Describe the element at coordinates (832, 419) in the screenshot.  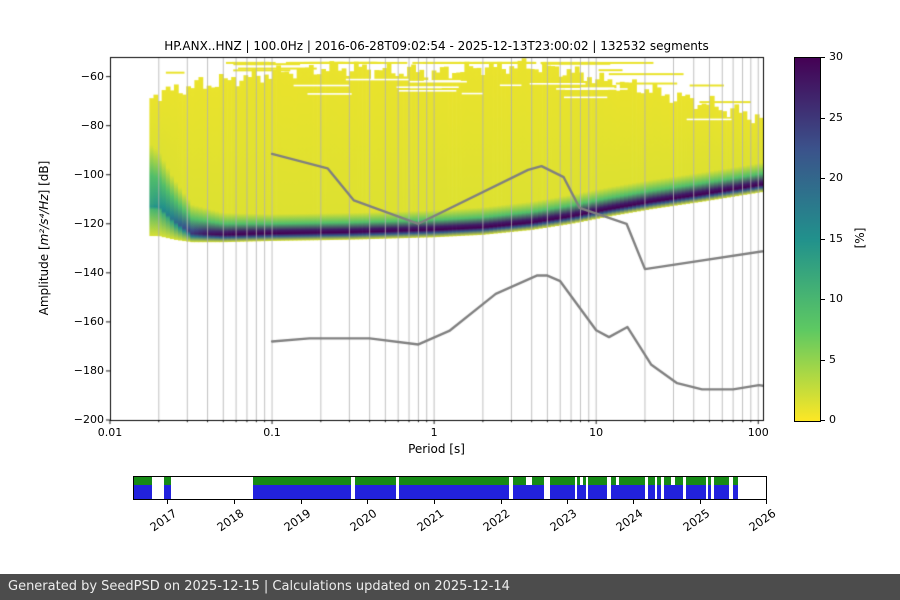
I see `colorbar-tick-label: 0` at that location.